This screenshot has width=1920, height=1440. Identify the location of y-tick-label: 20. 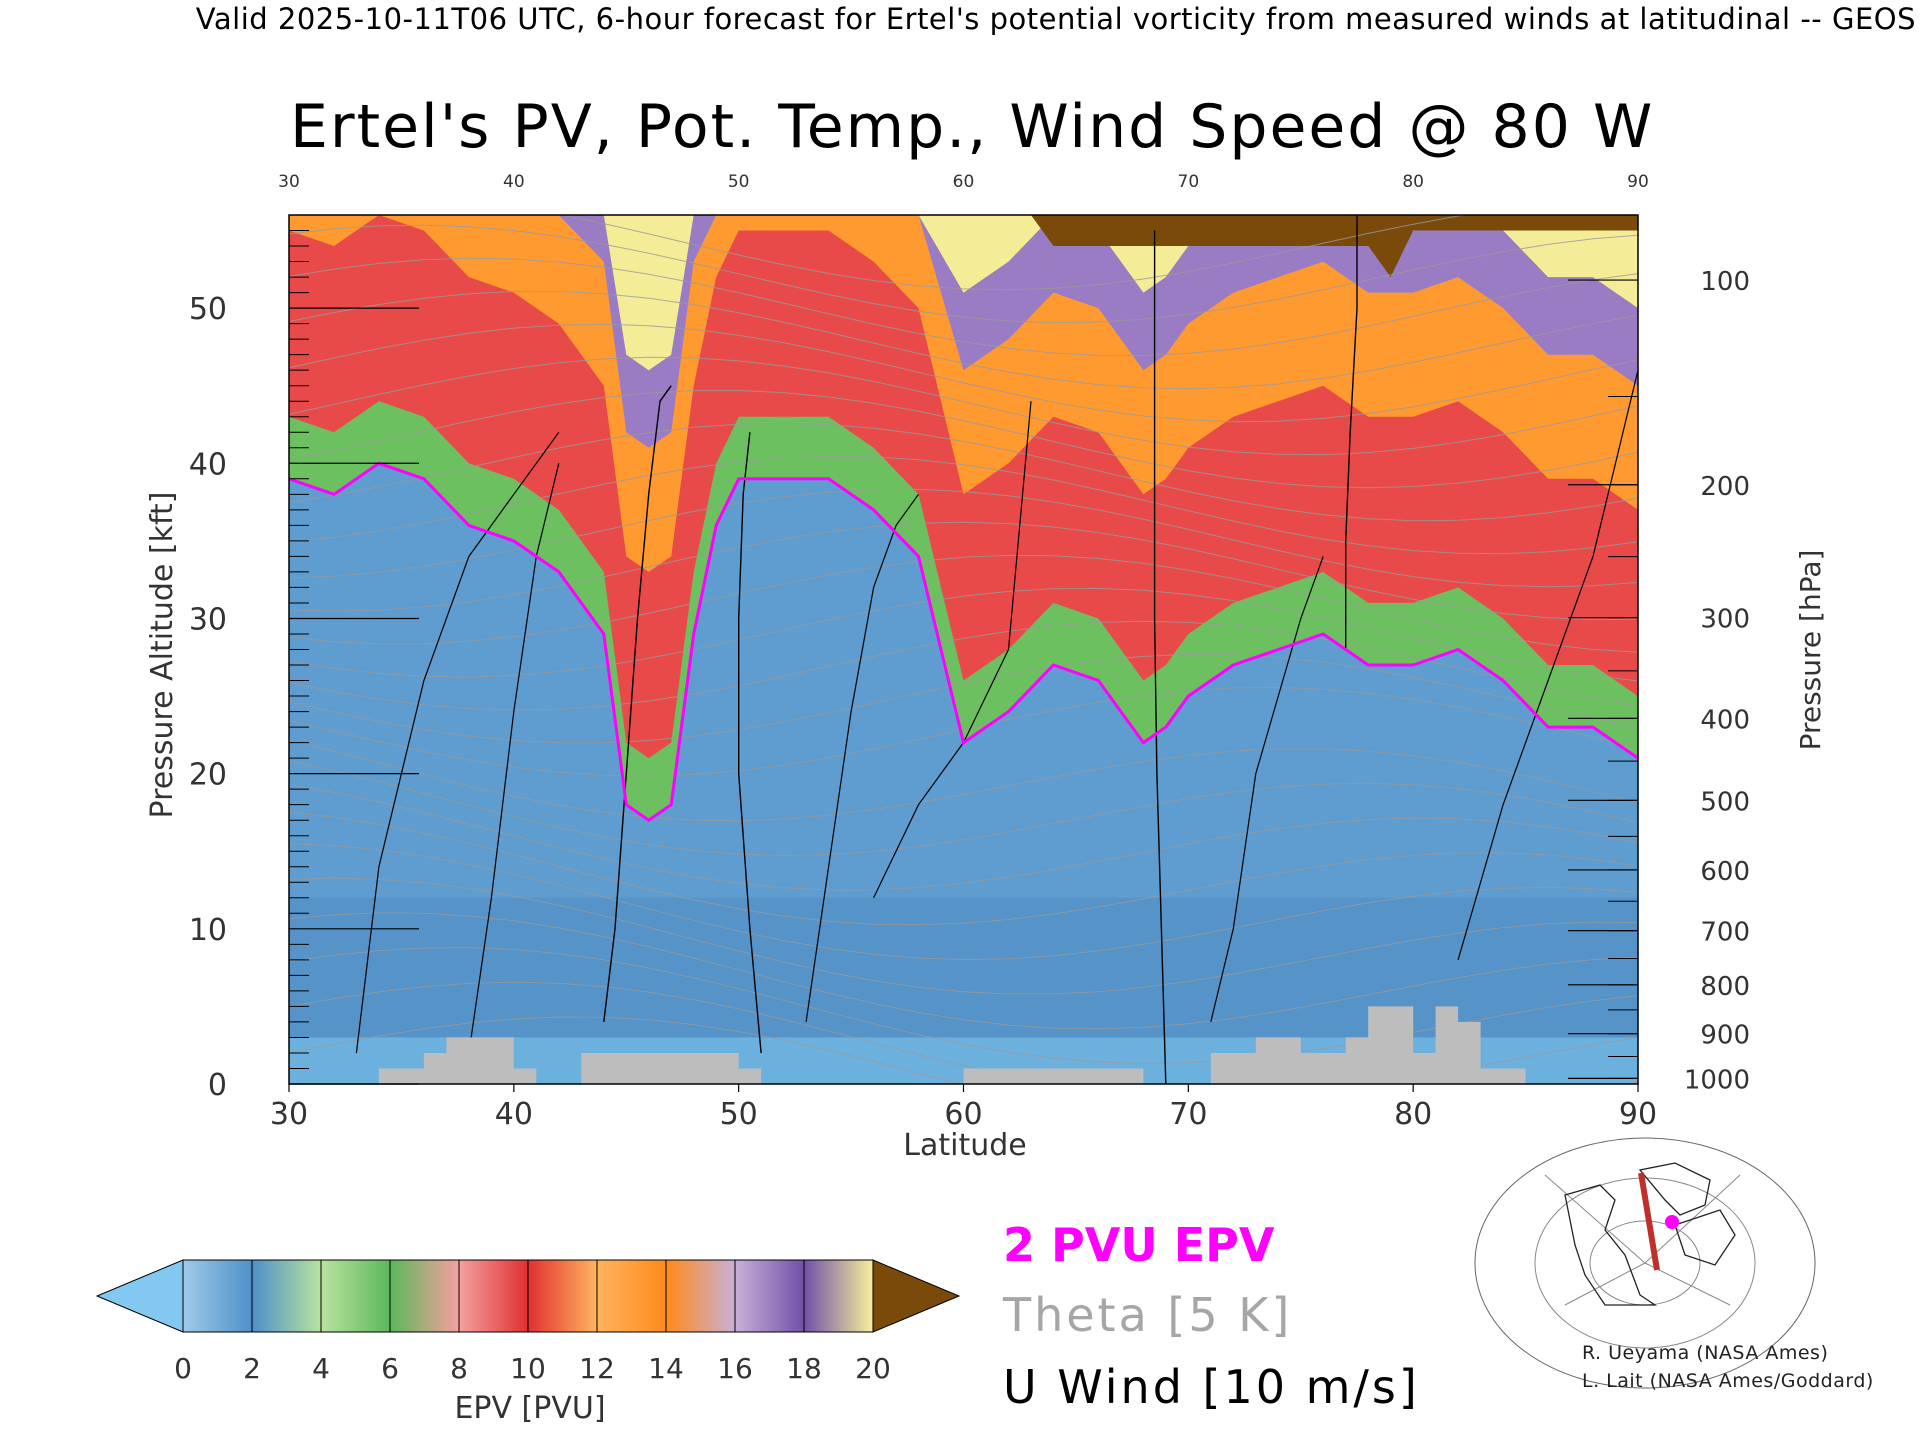
(208, 775).